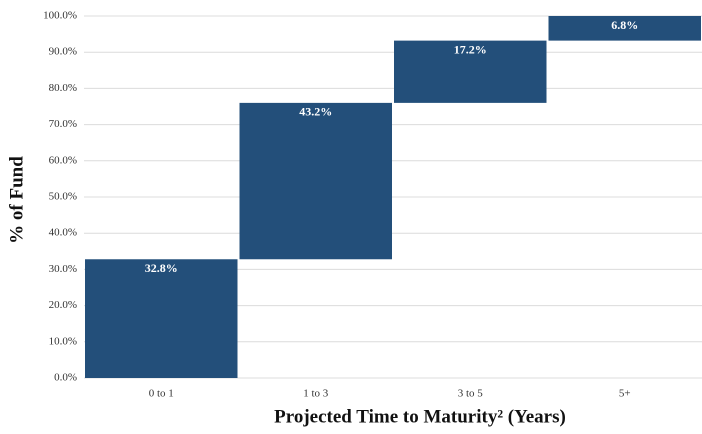 The height and width of the screenshot is (434, 702). I want to click on y-tick-label: 10.0%, so click(63, 341).